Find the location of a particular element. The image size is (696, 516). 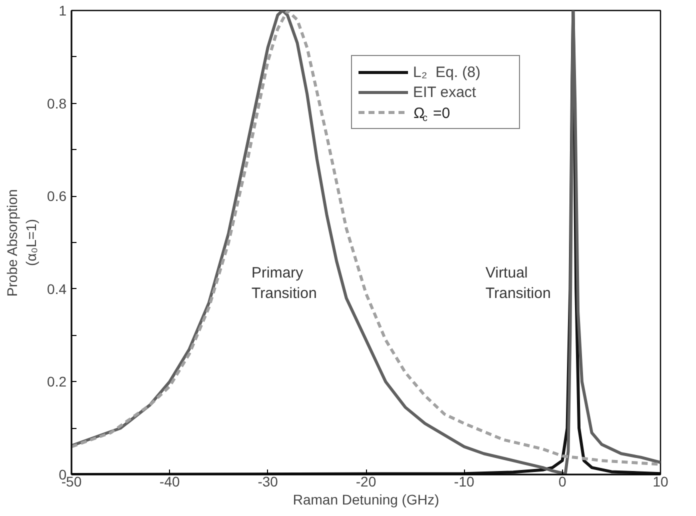

annotation: Virtual Transition is located at coordinates (518, 283).